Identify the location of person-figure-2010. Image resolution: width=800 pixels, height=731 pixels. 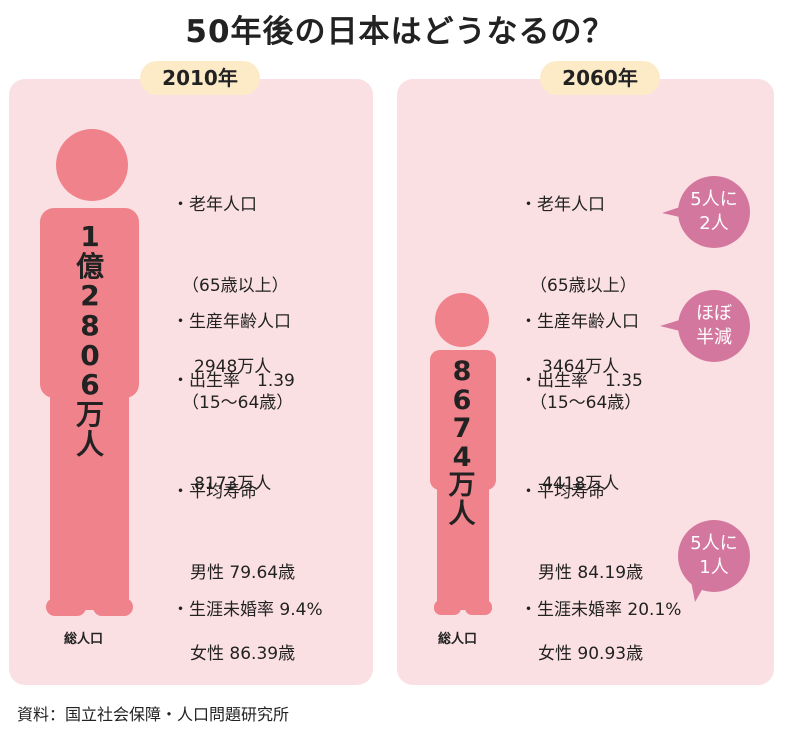
(89, 372).